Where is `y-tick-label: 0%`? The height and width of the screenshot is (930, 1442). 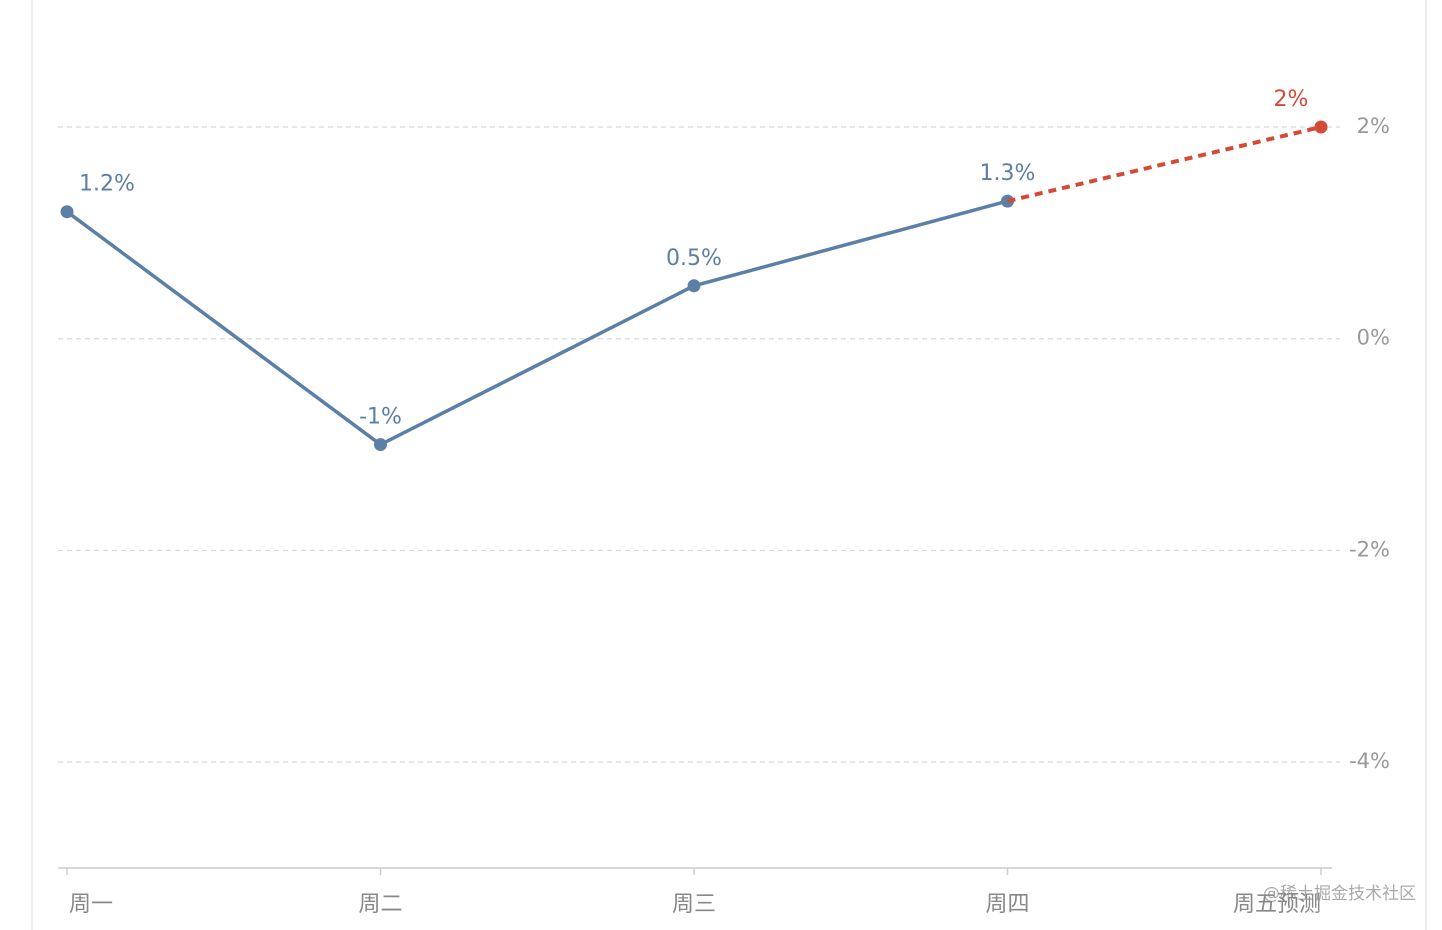 y-tick-label: 0% is located at coordinates (1373, 338).